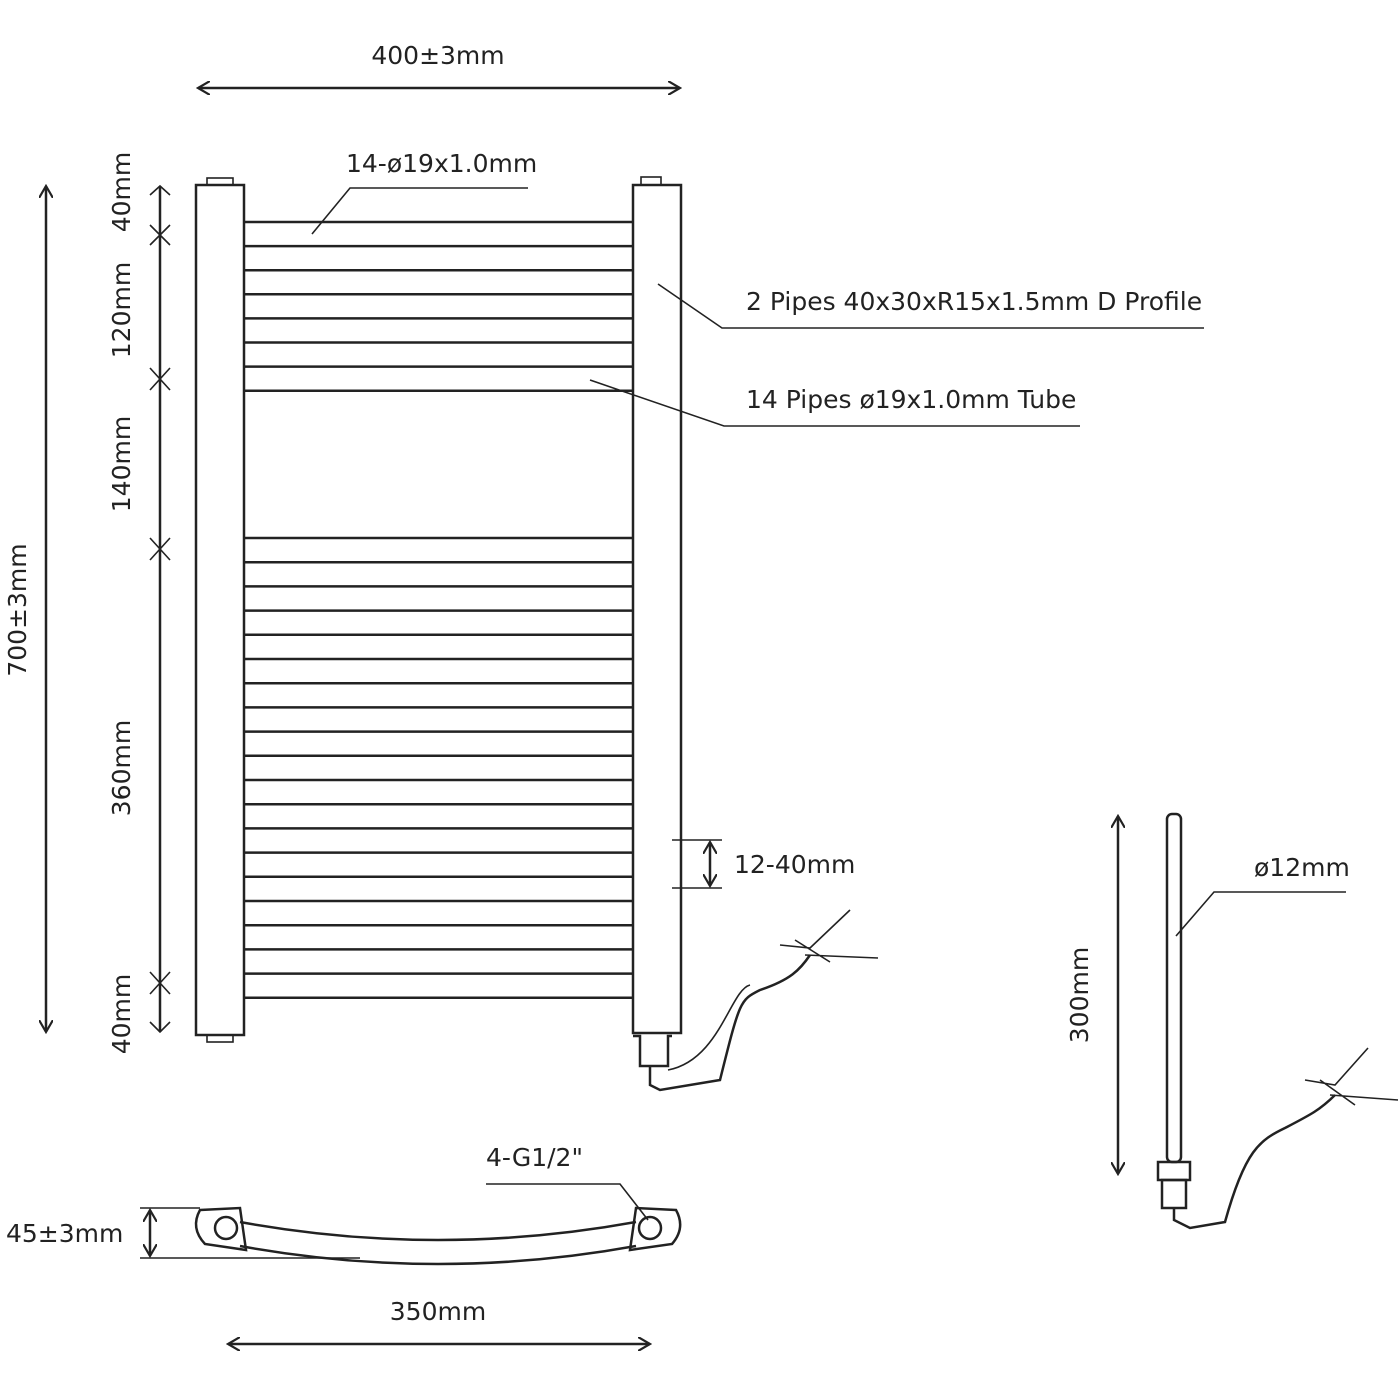 Image resolution: width=1400 pixels, height=1400 pixels. What do you see at coordinates (121, 768) in the screenshot?
I see `segment-lower-label: 360mm` at bounding box center [121, 768].